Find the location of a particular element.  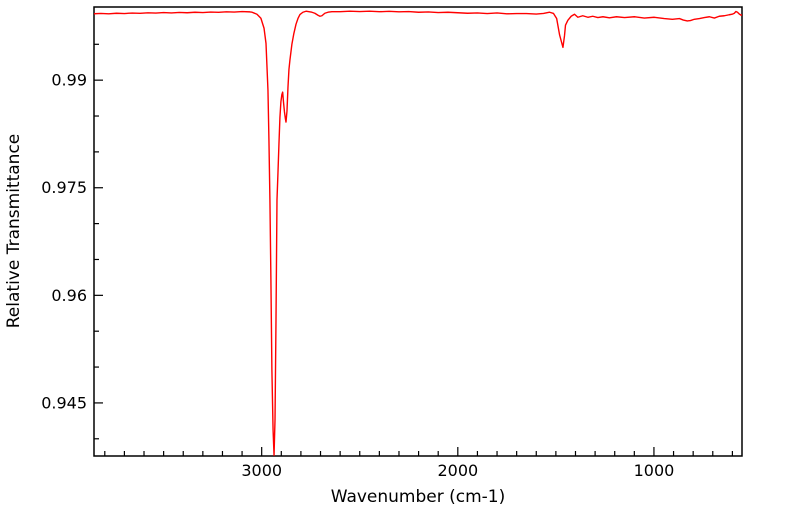

x-tick-label: 2000 is located at coordinates (457, 470).